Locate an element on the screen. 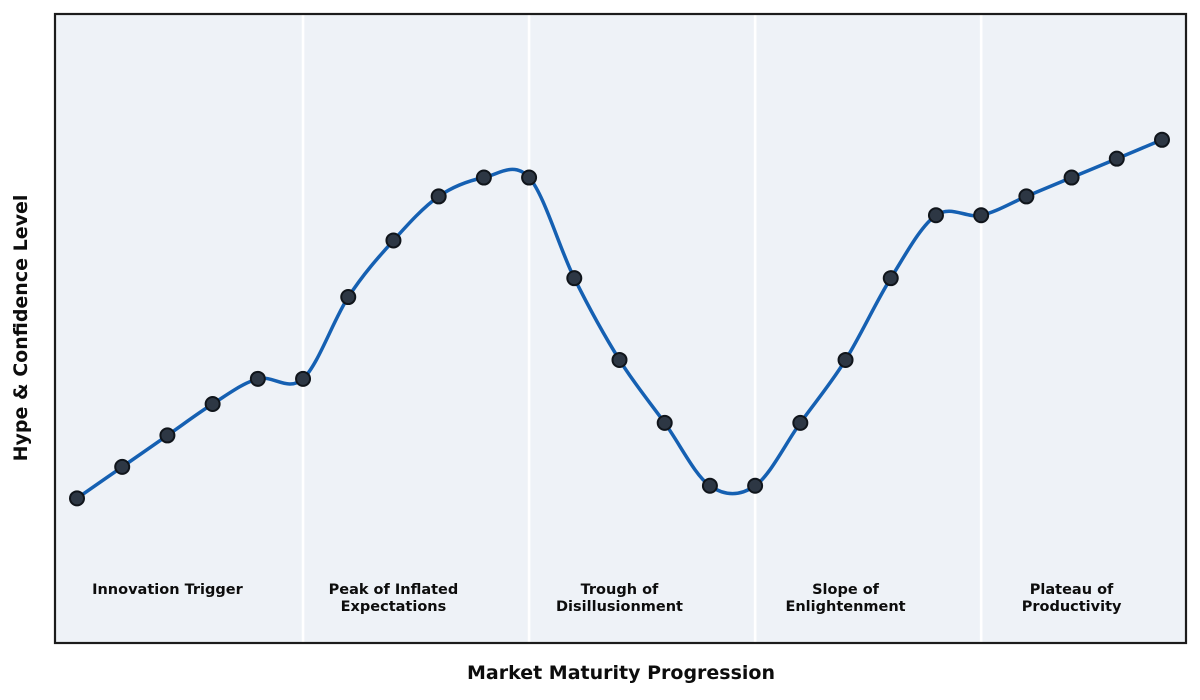 Image resolution: width=1200 pixels, height=700 pixels. phase-label: Expectations is located at coordinates (394, 607).